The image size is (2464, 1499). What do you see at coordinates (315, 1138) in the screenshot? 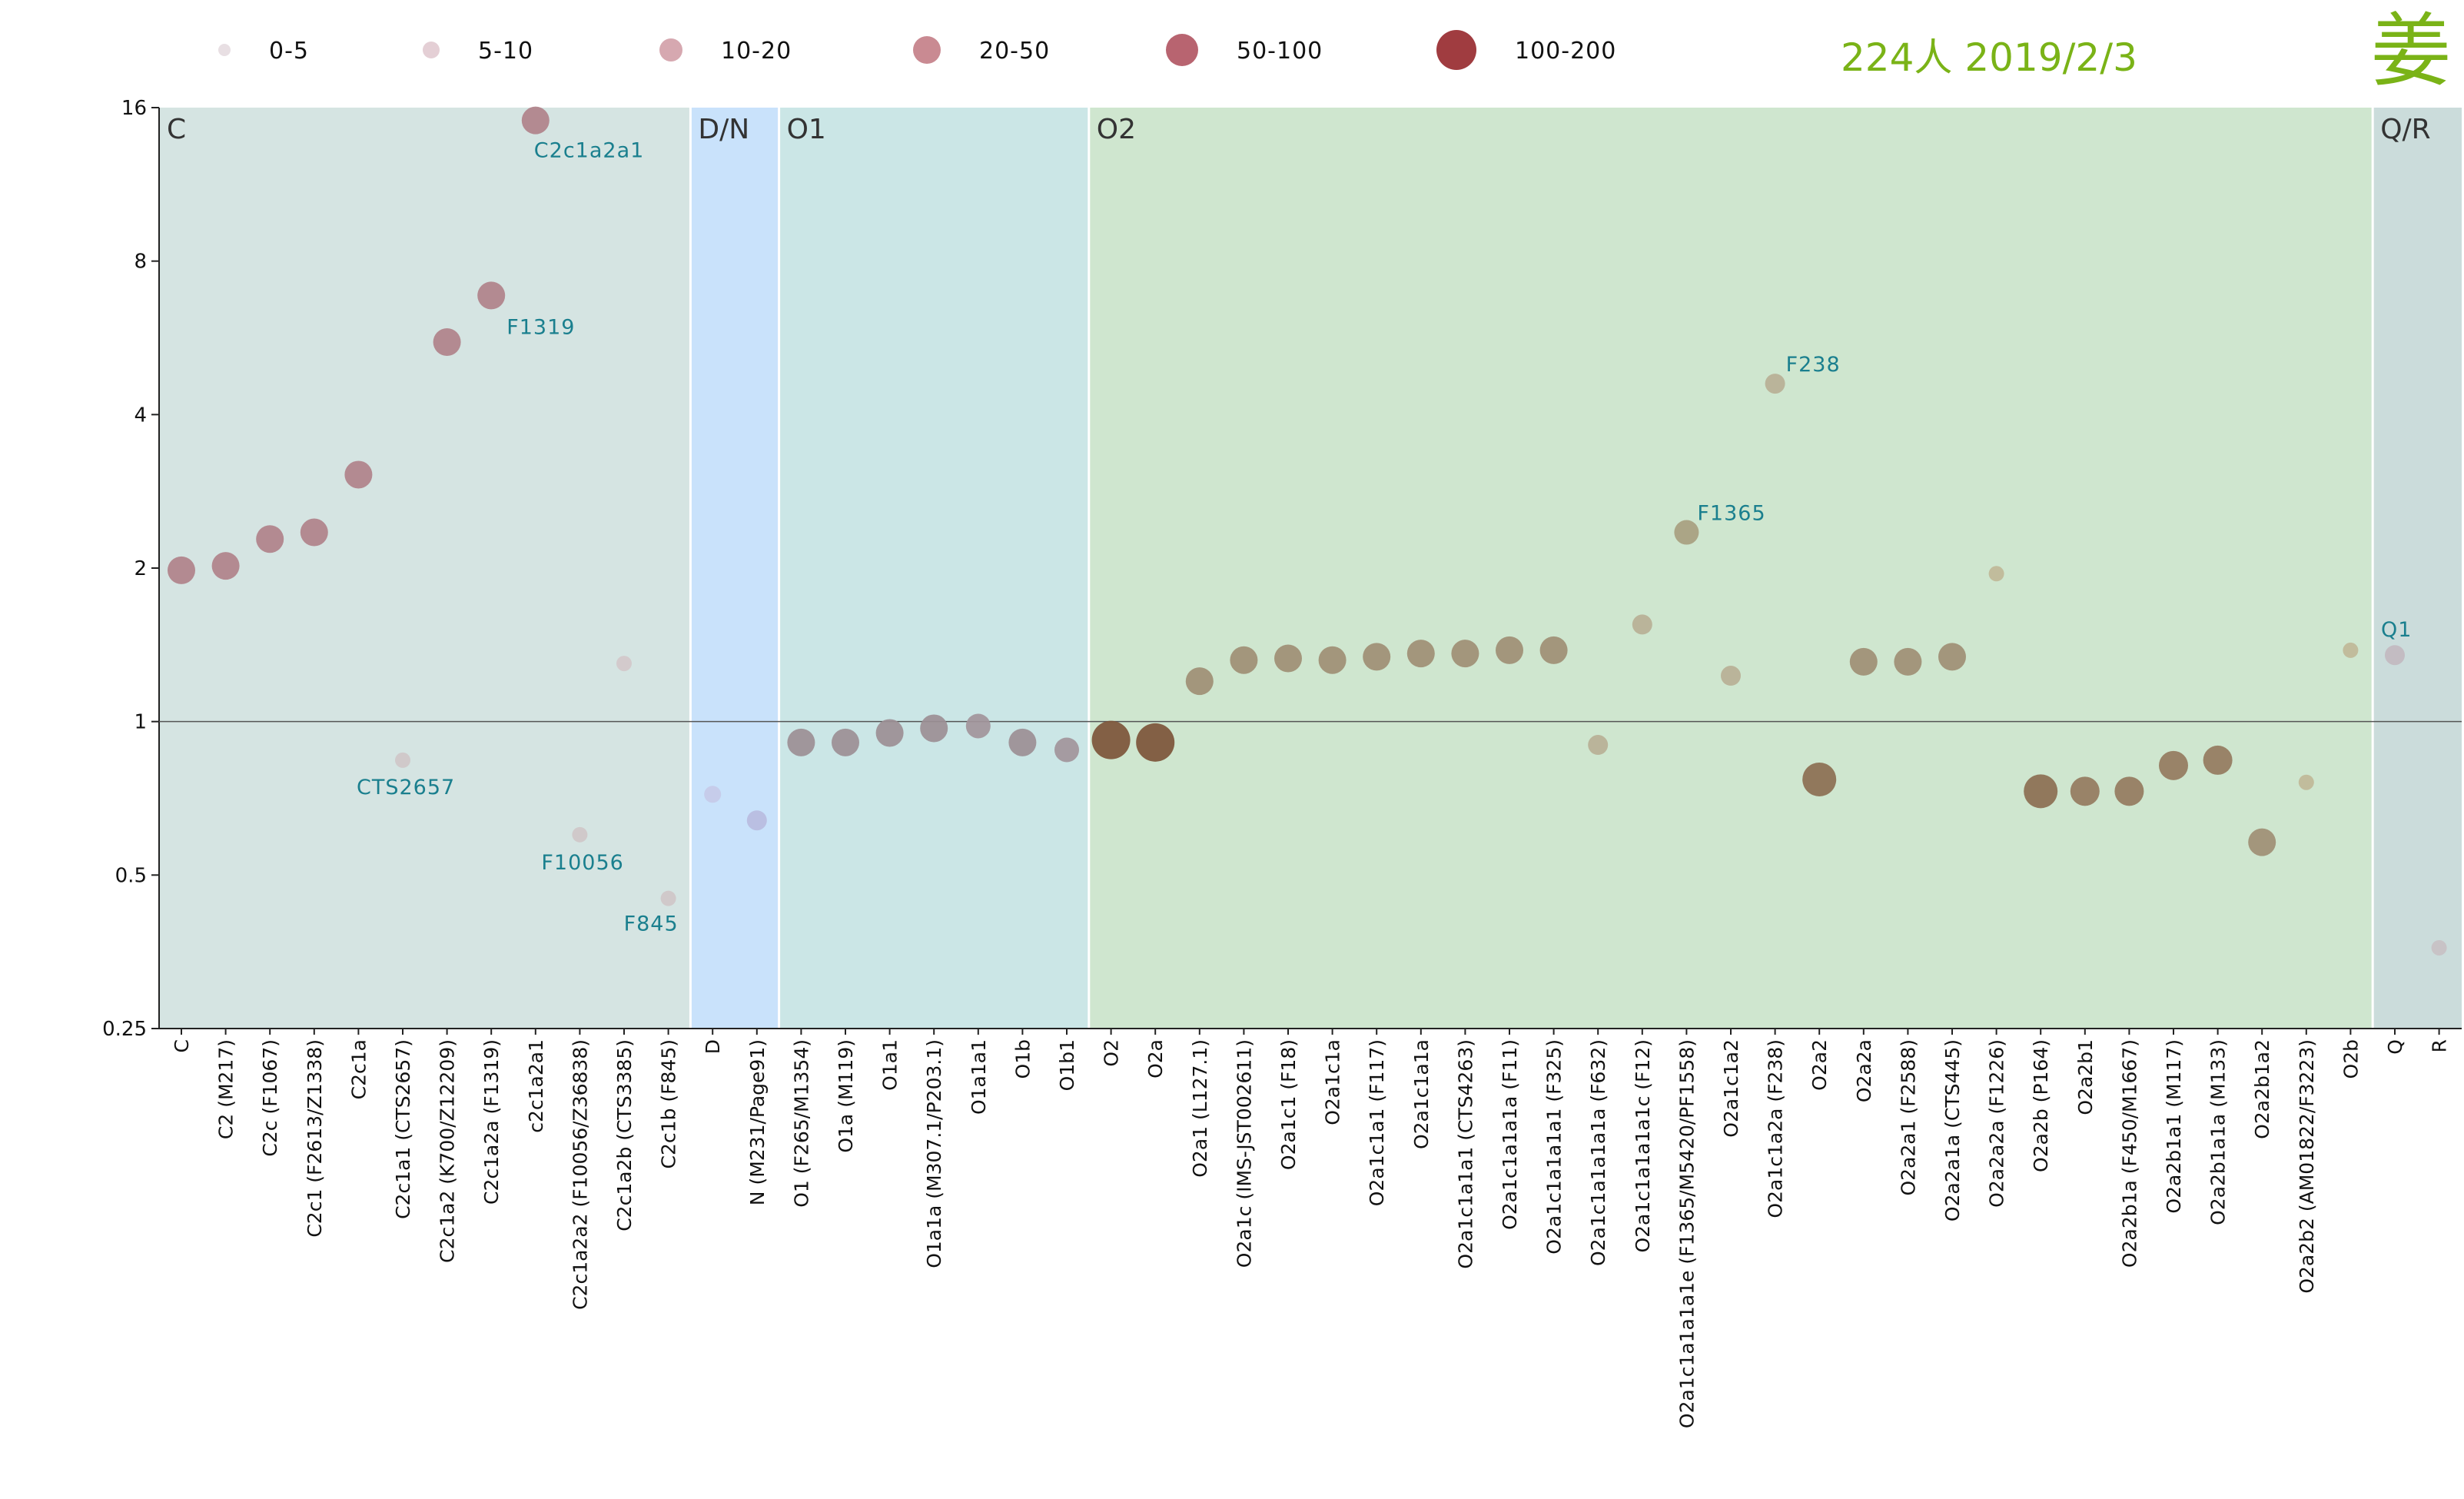
I see `x-tick-label: C2c1 (F2613/Z1338)` at bounding box center [315, 1138].